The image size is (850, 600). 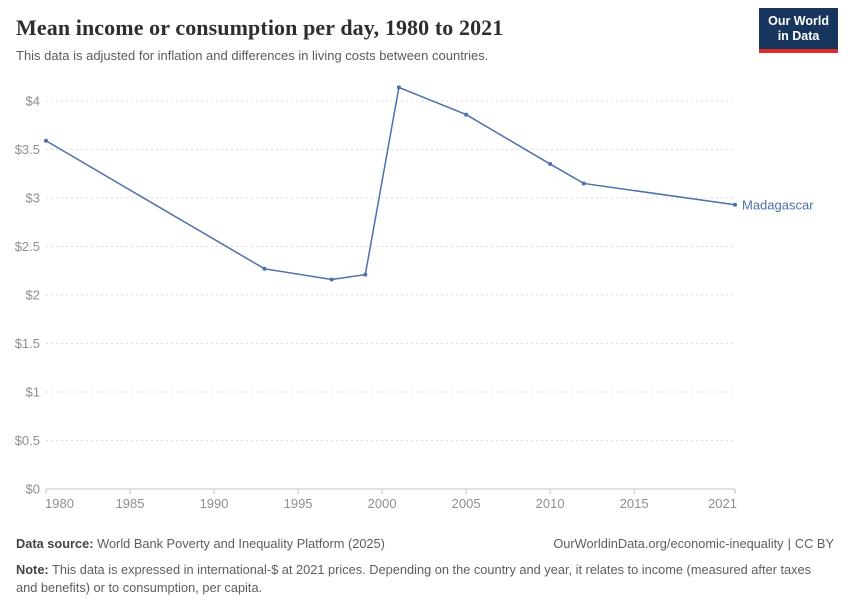 What do you see at coordinates (668, 543) in the screenshot?
I see `citation-url: OurWorldinData.org/economic-inequality` at bounding box center [668, 543].